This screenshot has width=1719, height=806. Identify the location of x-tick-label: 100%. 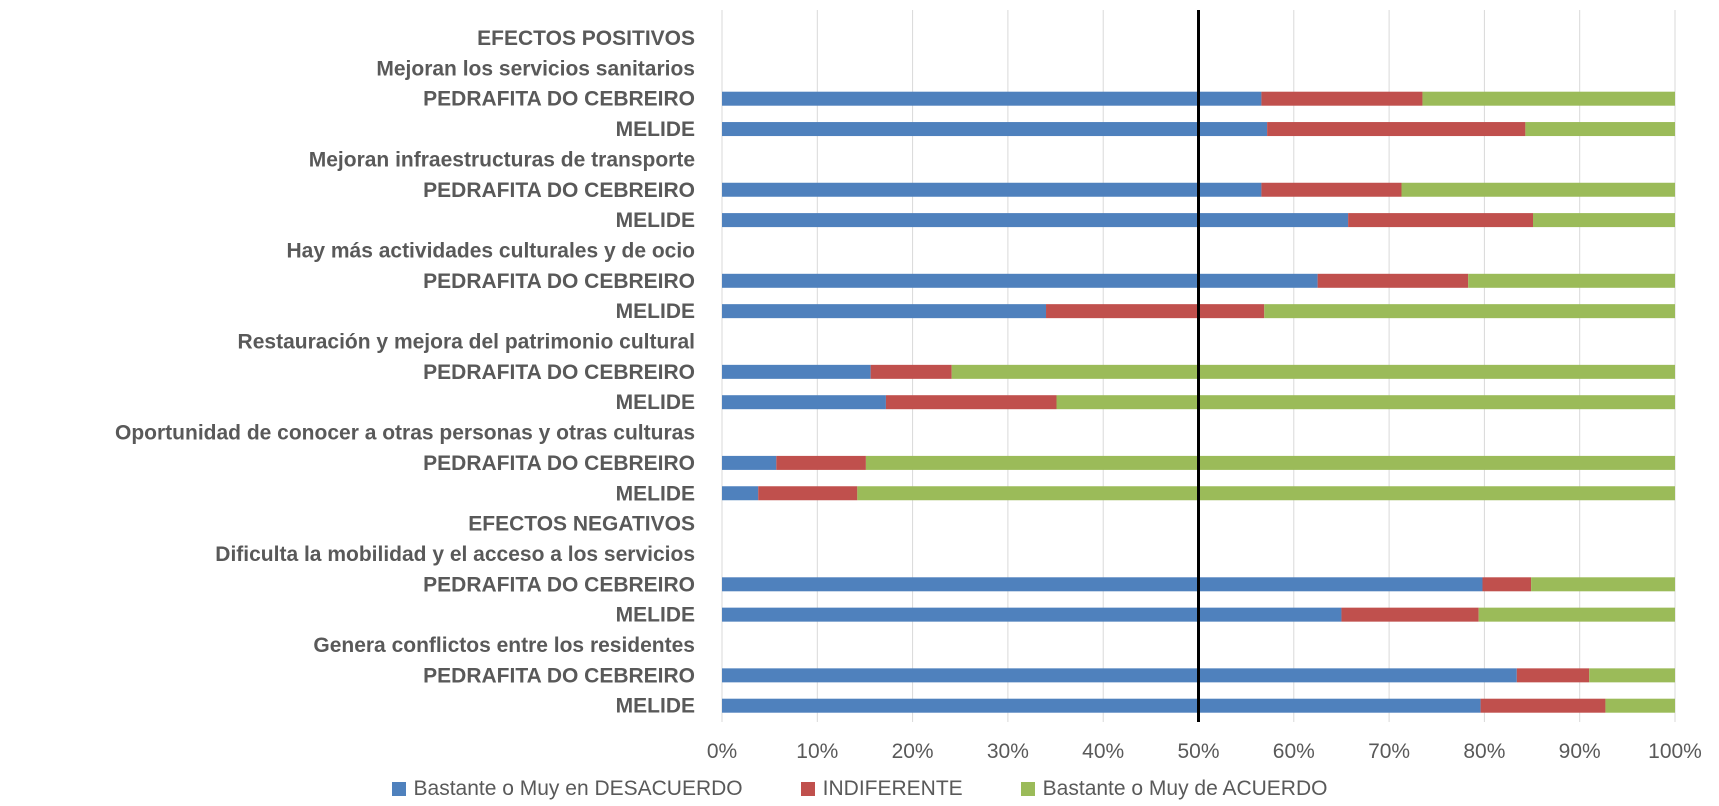
(1675, 751).